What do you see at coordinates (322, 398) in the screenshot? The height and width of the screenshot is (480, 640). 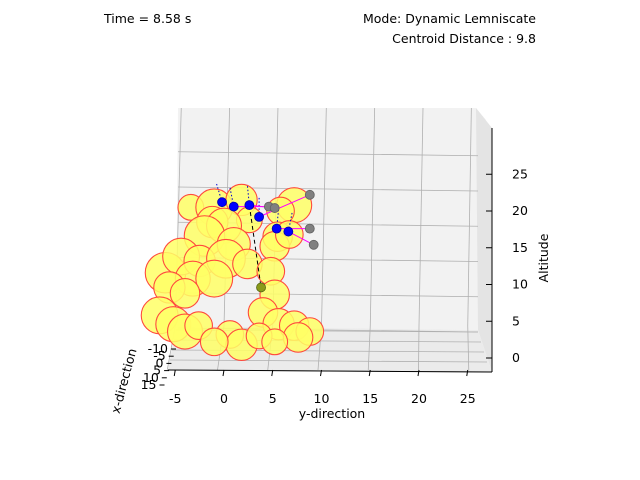 I see `y-tick-label: 10` at bounding box center [322, 398].